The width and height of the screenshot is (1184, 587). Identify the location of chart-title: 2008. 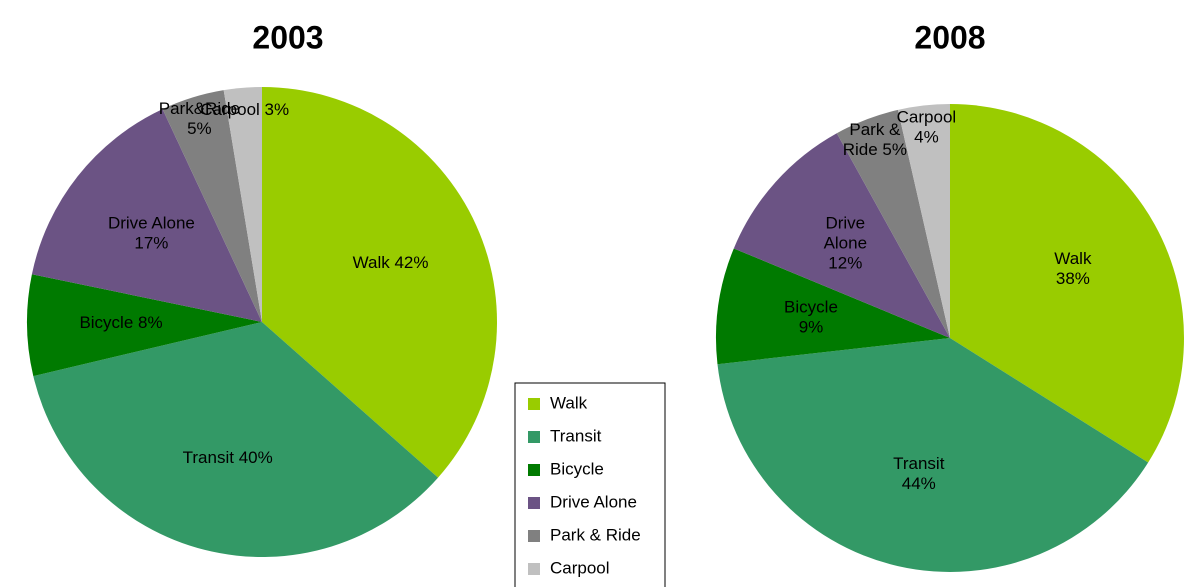
(949, 37).